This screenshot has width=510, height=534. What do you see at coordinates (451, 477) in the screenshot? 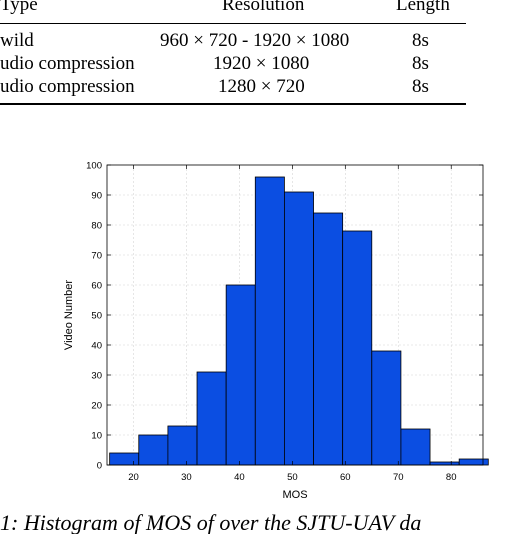
I see `x-tick-label: 80` at bounding box center [451, 477].